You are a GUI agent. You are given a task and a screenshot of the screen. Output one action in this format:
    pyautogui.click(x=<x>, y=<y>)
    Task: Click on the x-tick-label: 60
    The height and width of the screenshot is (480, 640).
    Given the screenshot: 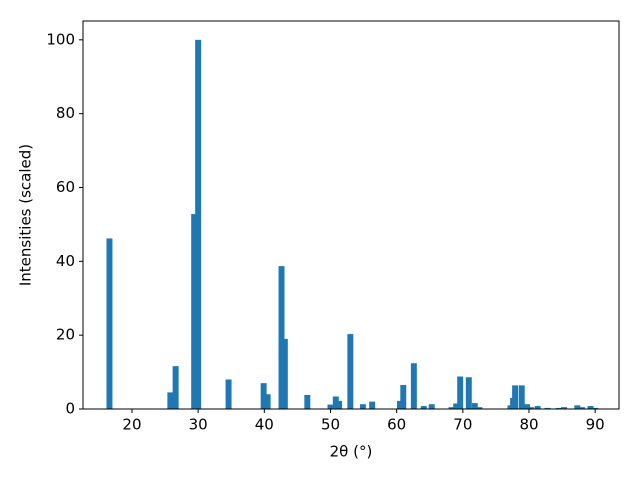 What is the action you would take?
    pyautogui.click(x=396, y=425)
    